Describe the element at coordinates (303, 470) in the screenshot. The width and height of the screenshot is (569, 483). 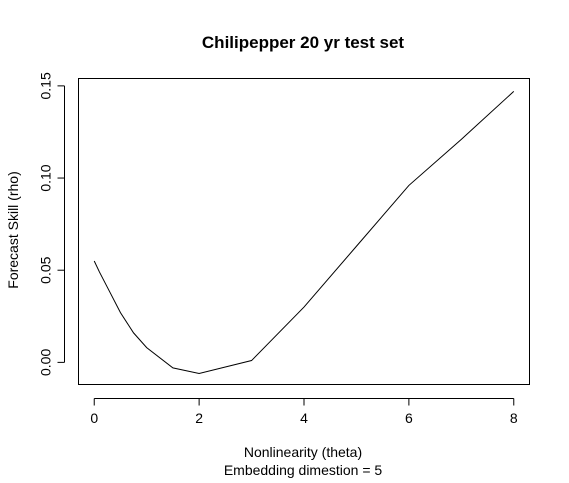
I see `chart-subtitle: Embedding dimestion = 5` at that location.